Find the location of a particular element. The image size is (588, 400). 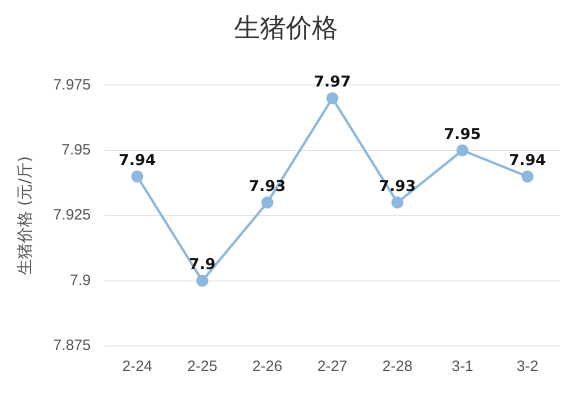

data-label: 7.95 is located at coordinates (462, 133).